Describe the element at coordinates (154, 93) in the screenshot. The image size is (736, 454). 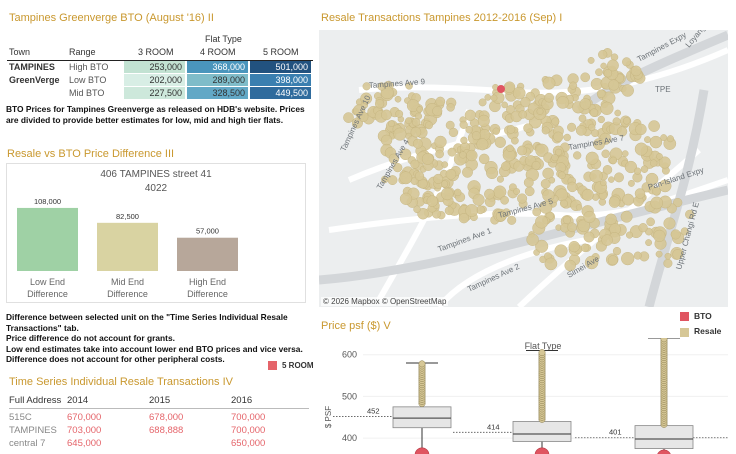
I see `cell-mid-3room: 227,500` at that location.